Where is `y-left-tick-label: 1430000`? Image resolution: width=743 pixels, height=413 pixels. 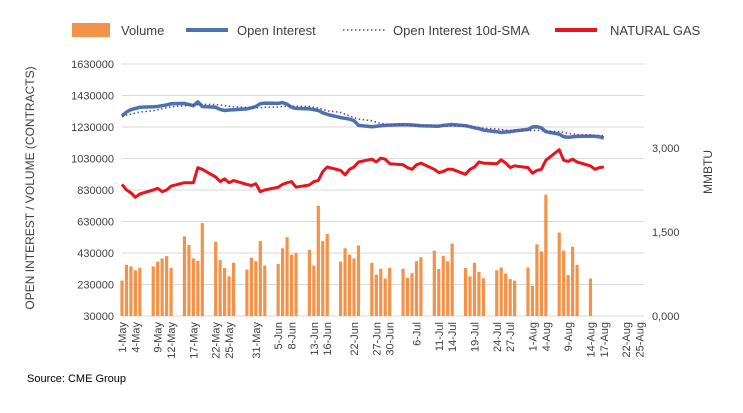 y-left-tick-label: 1430000 is located at coordinates (92, 97).